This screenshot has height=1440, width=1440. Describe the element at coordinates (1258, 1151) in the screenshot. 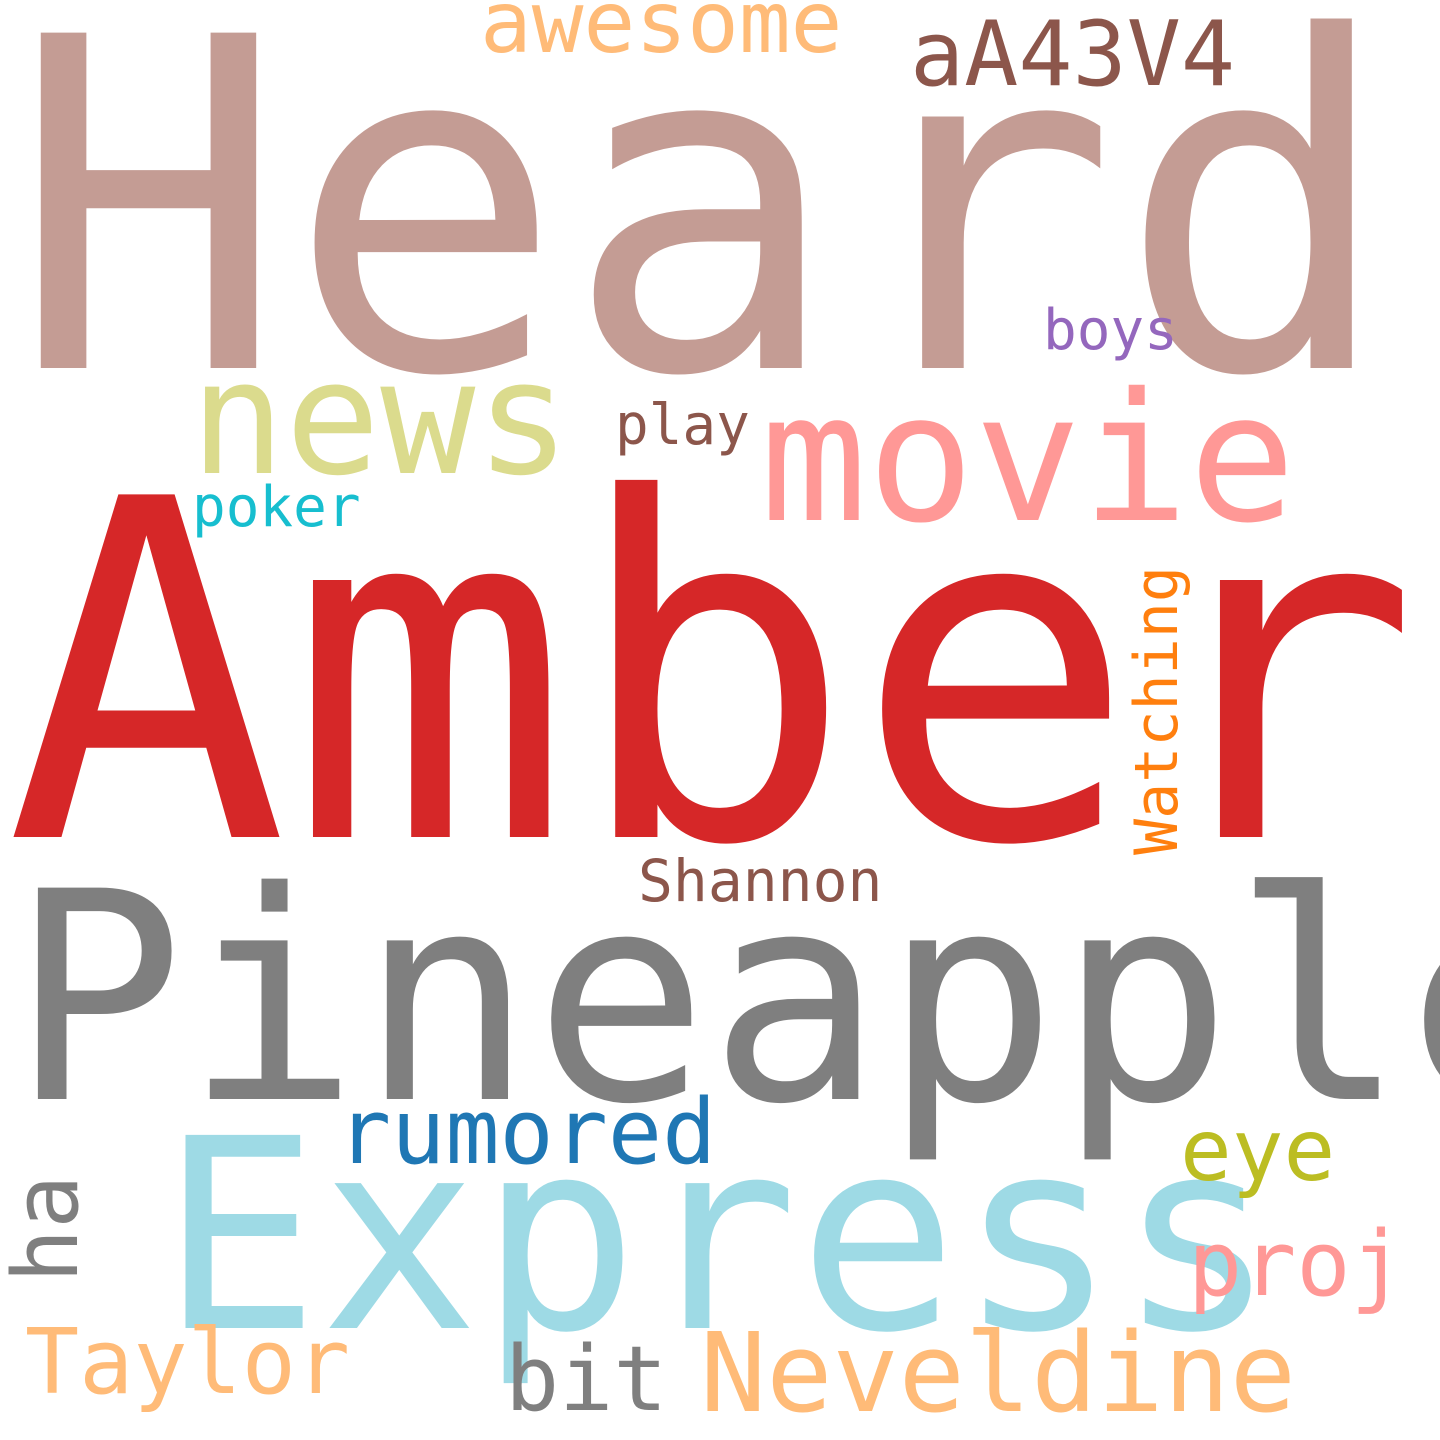

I see `word-eye: eye` at that location.